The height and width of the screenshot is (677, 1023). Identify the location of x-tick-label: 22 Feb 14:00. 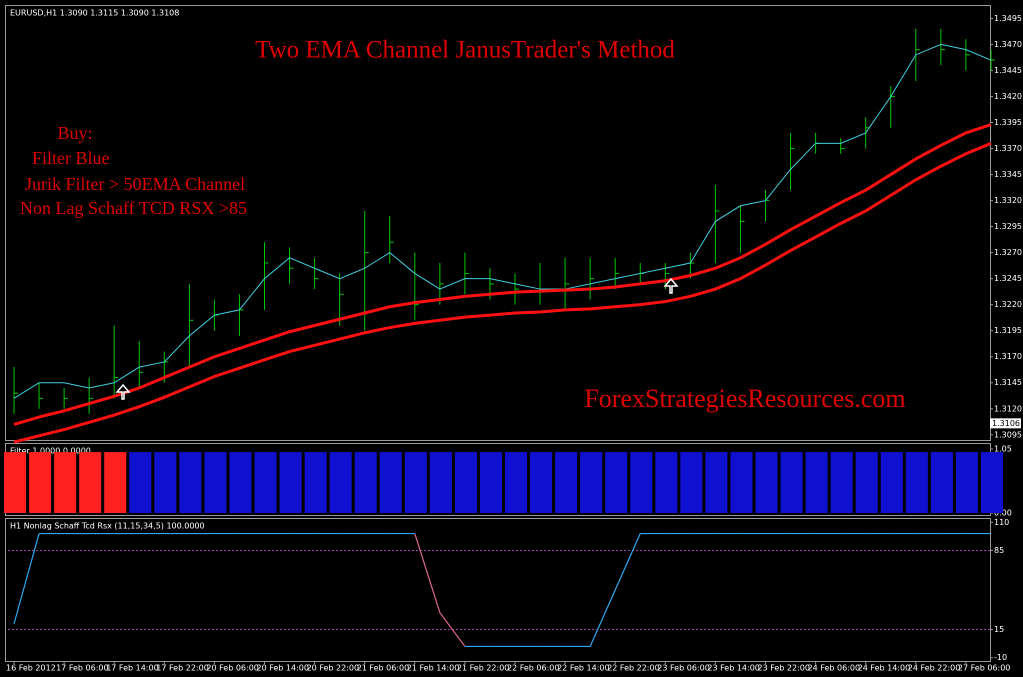
(583, 668).